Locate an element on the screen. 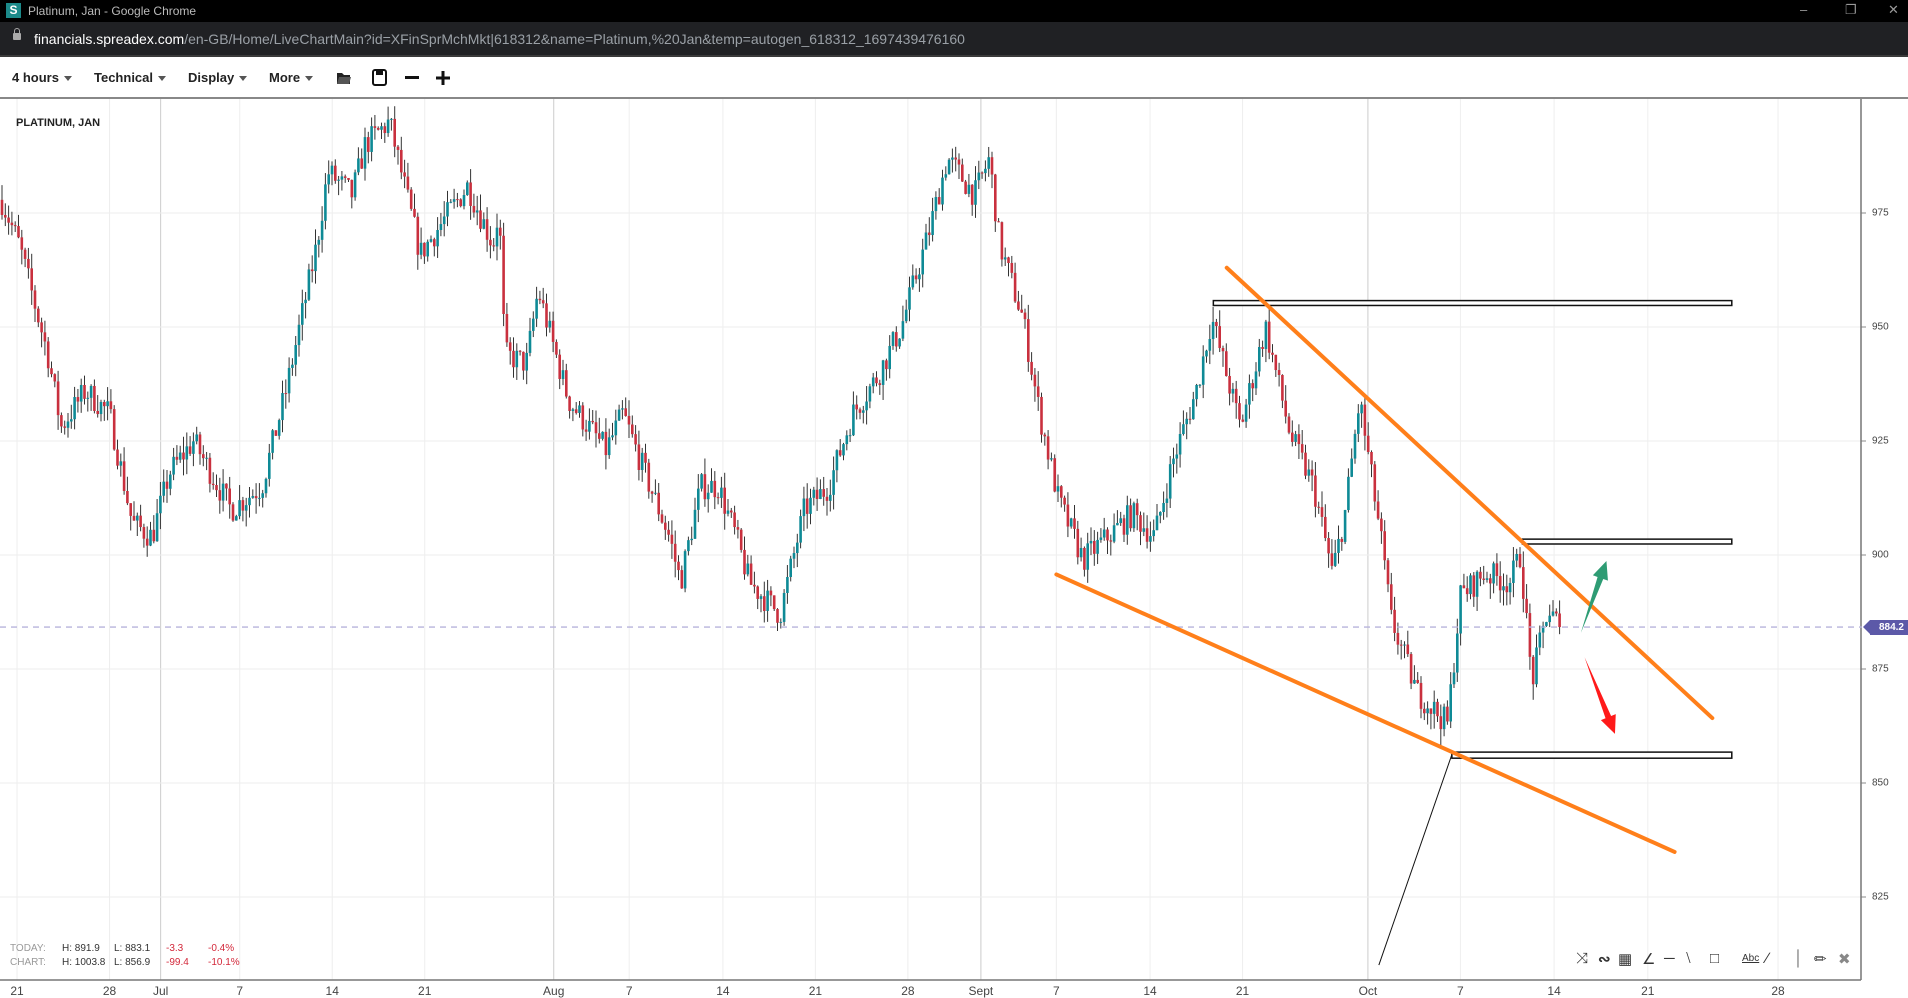  bullish-arrow is located at coordinates (1594, 597).